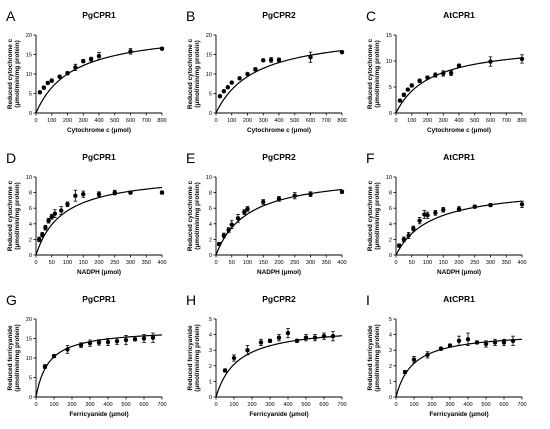 The image size is (550, 429). I want to click on panel-i-y-tick-label: 0, so click(390, 398).